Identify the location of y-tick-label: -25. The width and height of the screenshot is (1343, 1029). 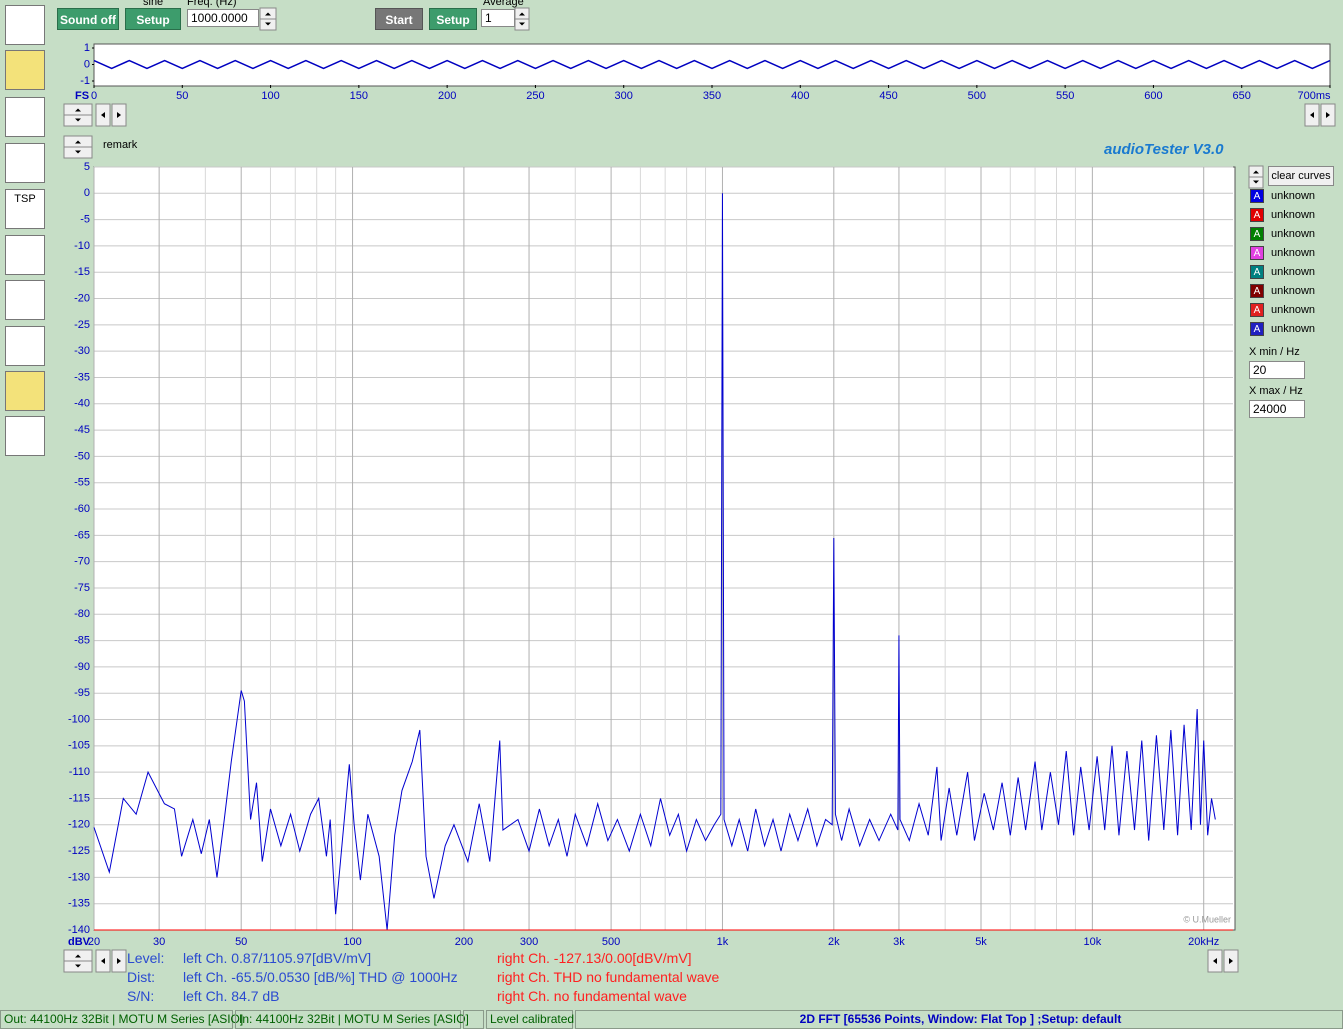
(82, 325).